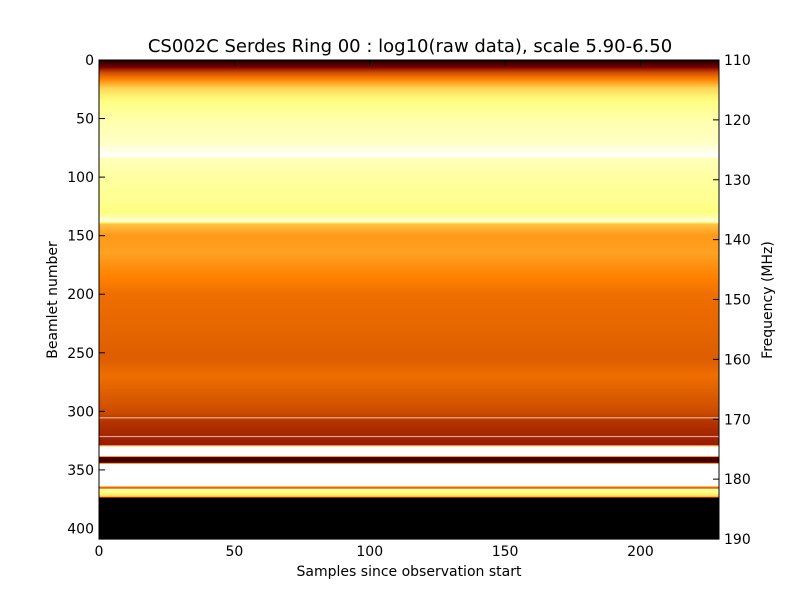  What do you see at coordinates (80, 471) in the screenshot?
I see `y-tick-label-left: 350` at bounding box center [80, 471].